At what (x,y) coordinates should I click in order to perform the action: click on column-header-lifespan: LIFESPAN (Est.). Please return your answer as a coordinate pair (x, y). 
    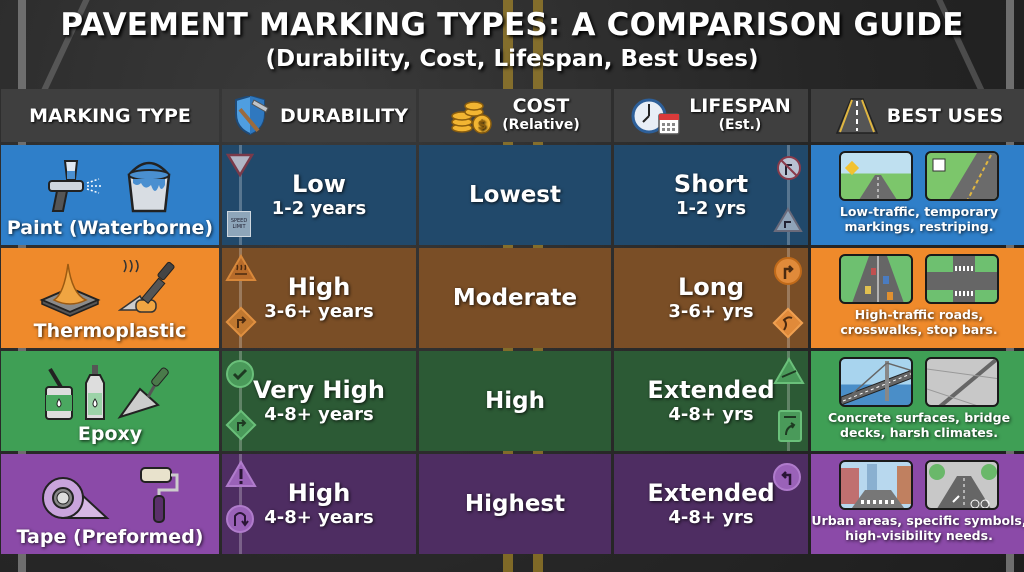
    Looking at the image, I should click on (711, 115).